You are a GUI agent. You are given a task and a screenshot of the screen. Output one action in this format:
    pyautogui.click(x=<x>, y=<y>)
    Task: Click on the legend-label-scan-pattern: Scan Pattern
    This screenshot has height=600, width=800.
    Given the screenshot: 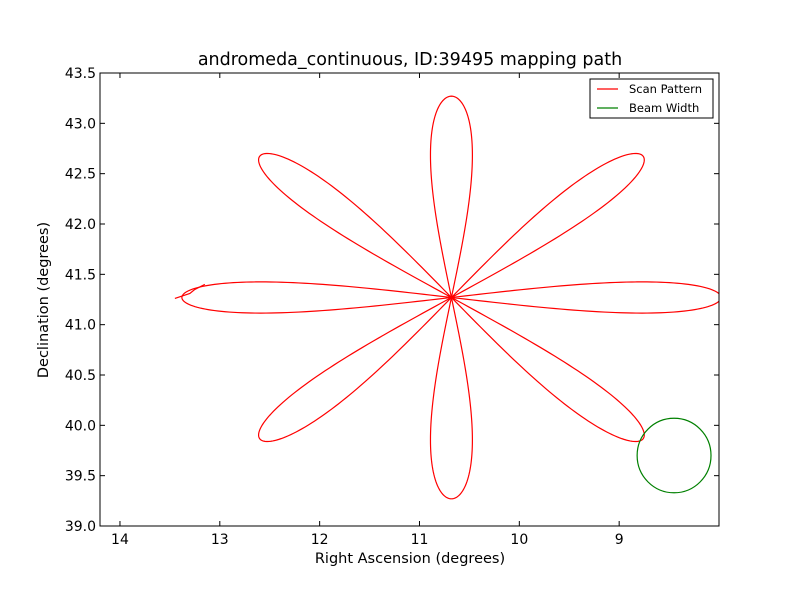 What is the action you would take?
    pyautogui.click(x=665, y=89)
    